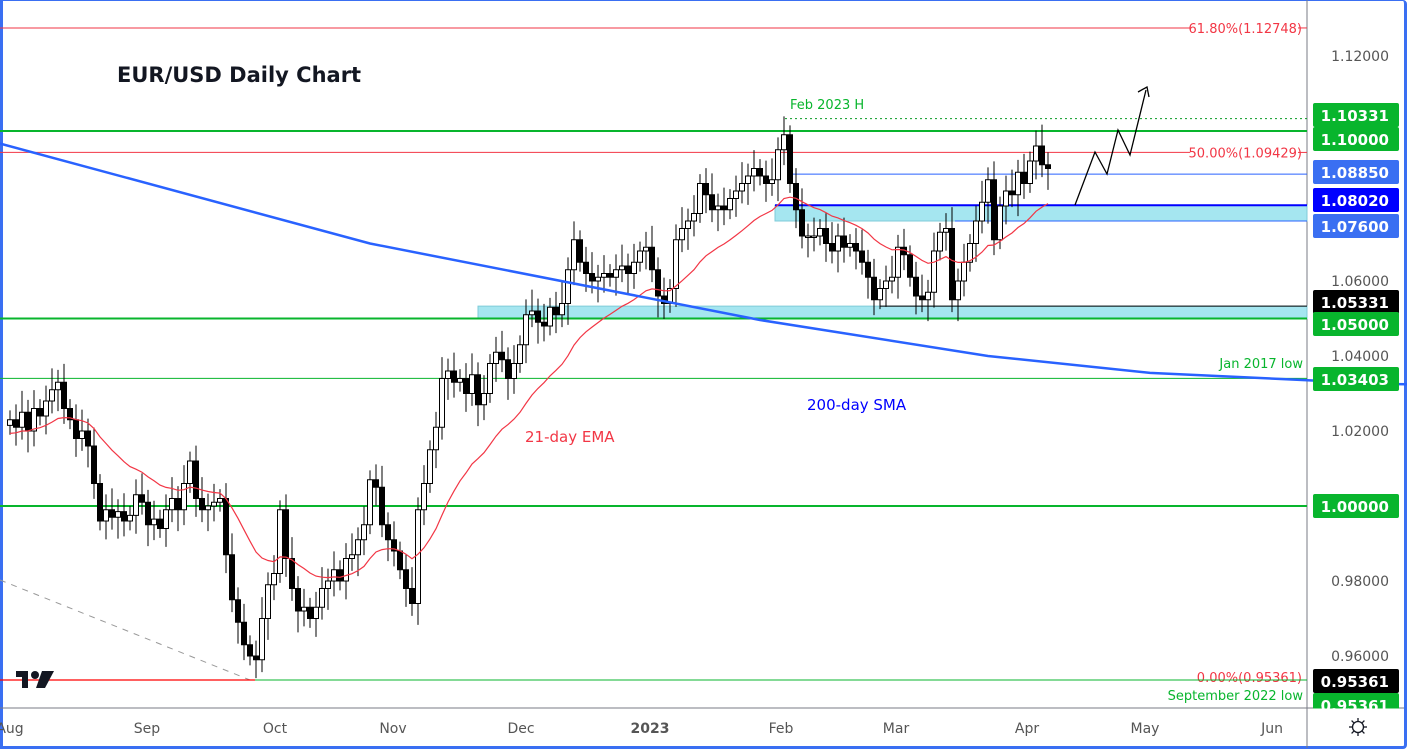  I want to click on price-label-text: 1.07600, so click(1355, 227).